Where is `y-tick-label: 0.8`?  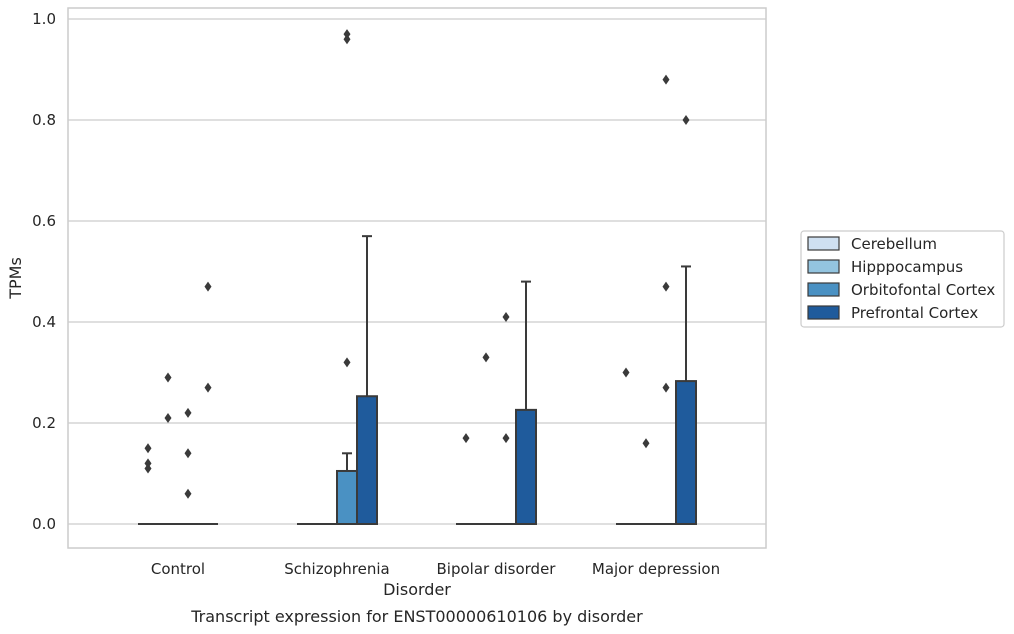 y-tick-label: 0.8 is located at coordinates (44, 120).